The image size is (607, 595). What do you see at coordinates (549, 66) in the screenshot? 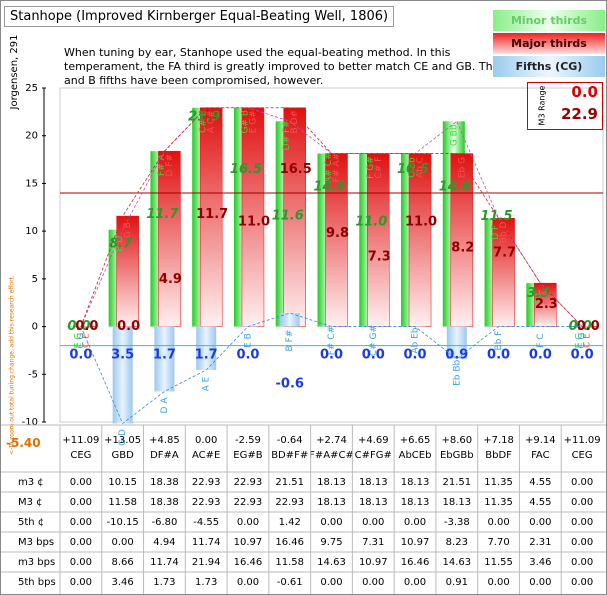
I see `legend-entry: Fifths (CG)` at bounding box center [549, 66].